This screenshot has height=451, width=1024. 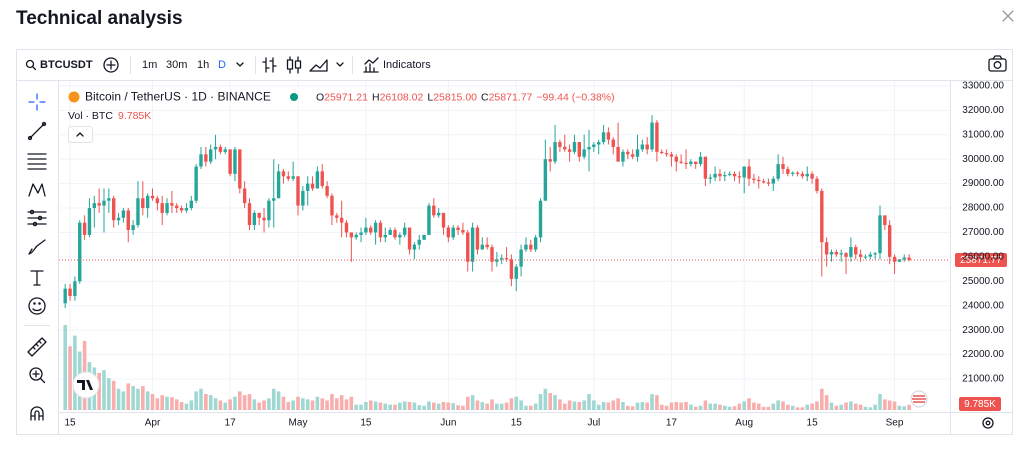 I want to click on search-icon, so click(x=31, y=65).